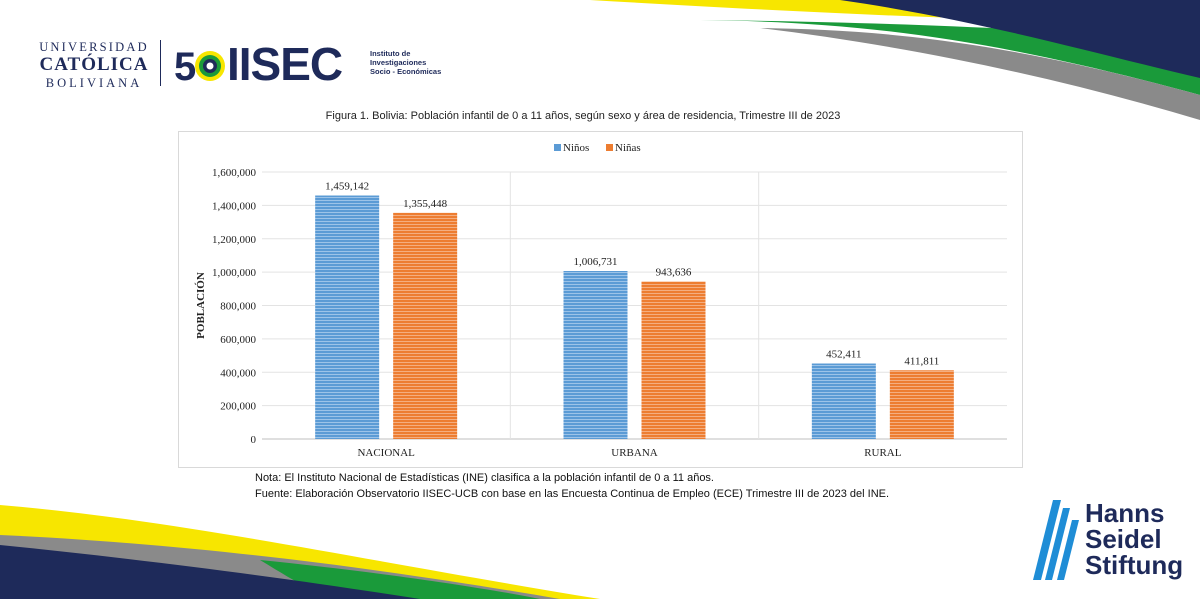 The image size is (1200, 599). I want to click on anniversary-5: 5, so click(185, 65).